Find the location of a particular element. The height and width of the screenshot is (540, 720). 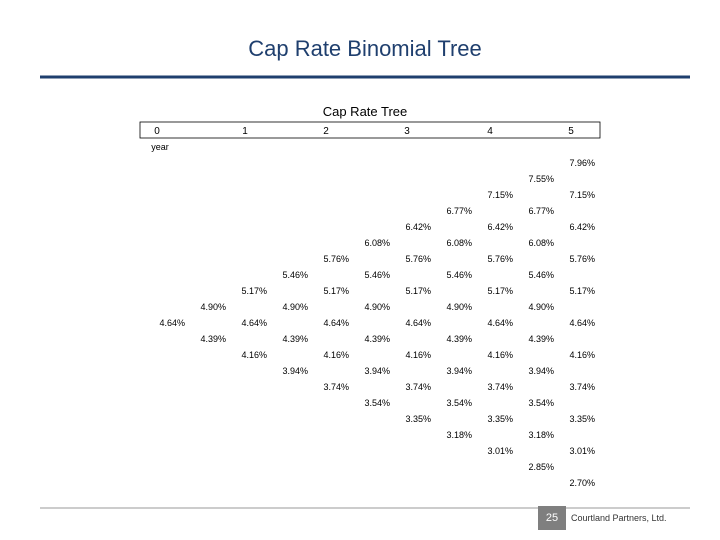

rate-cell: 2.70% is located at coordinates (582, 483).